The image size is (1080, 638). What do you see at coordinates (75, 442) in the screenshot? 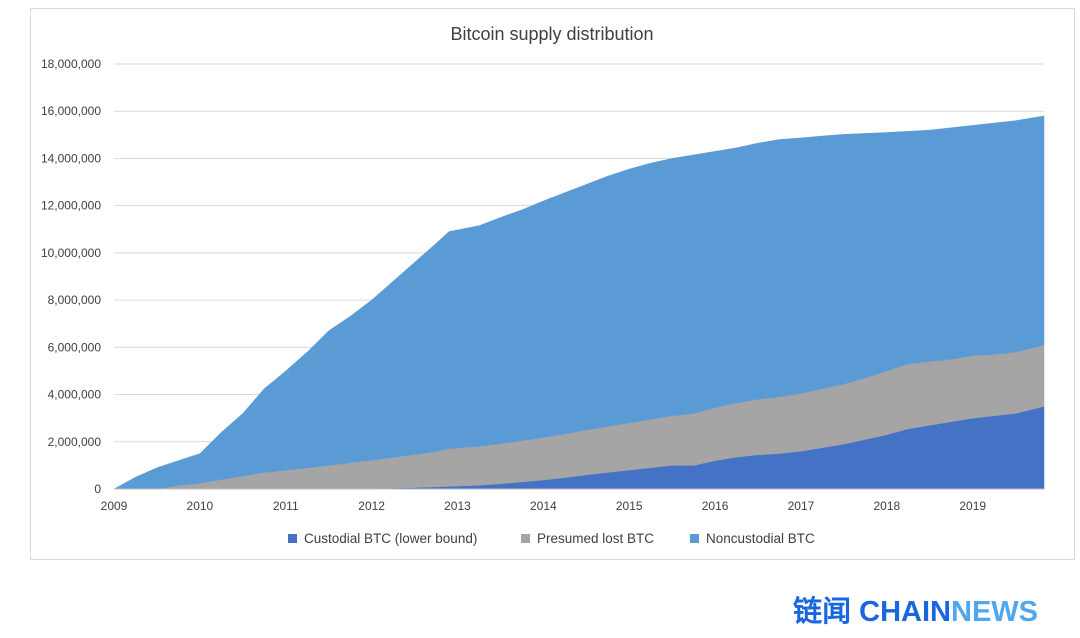
I see `y-tick-label: 2,000,000` at bounding box center [75, 442].